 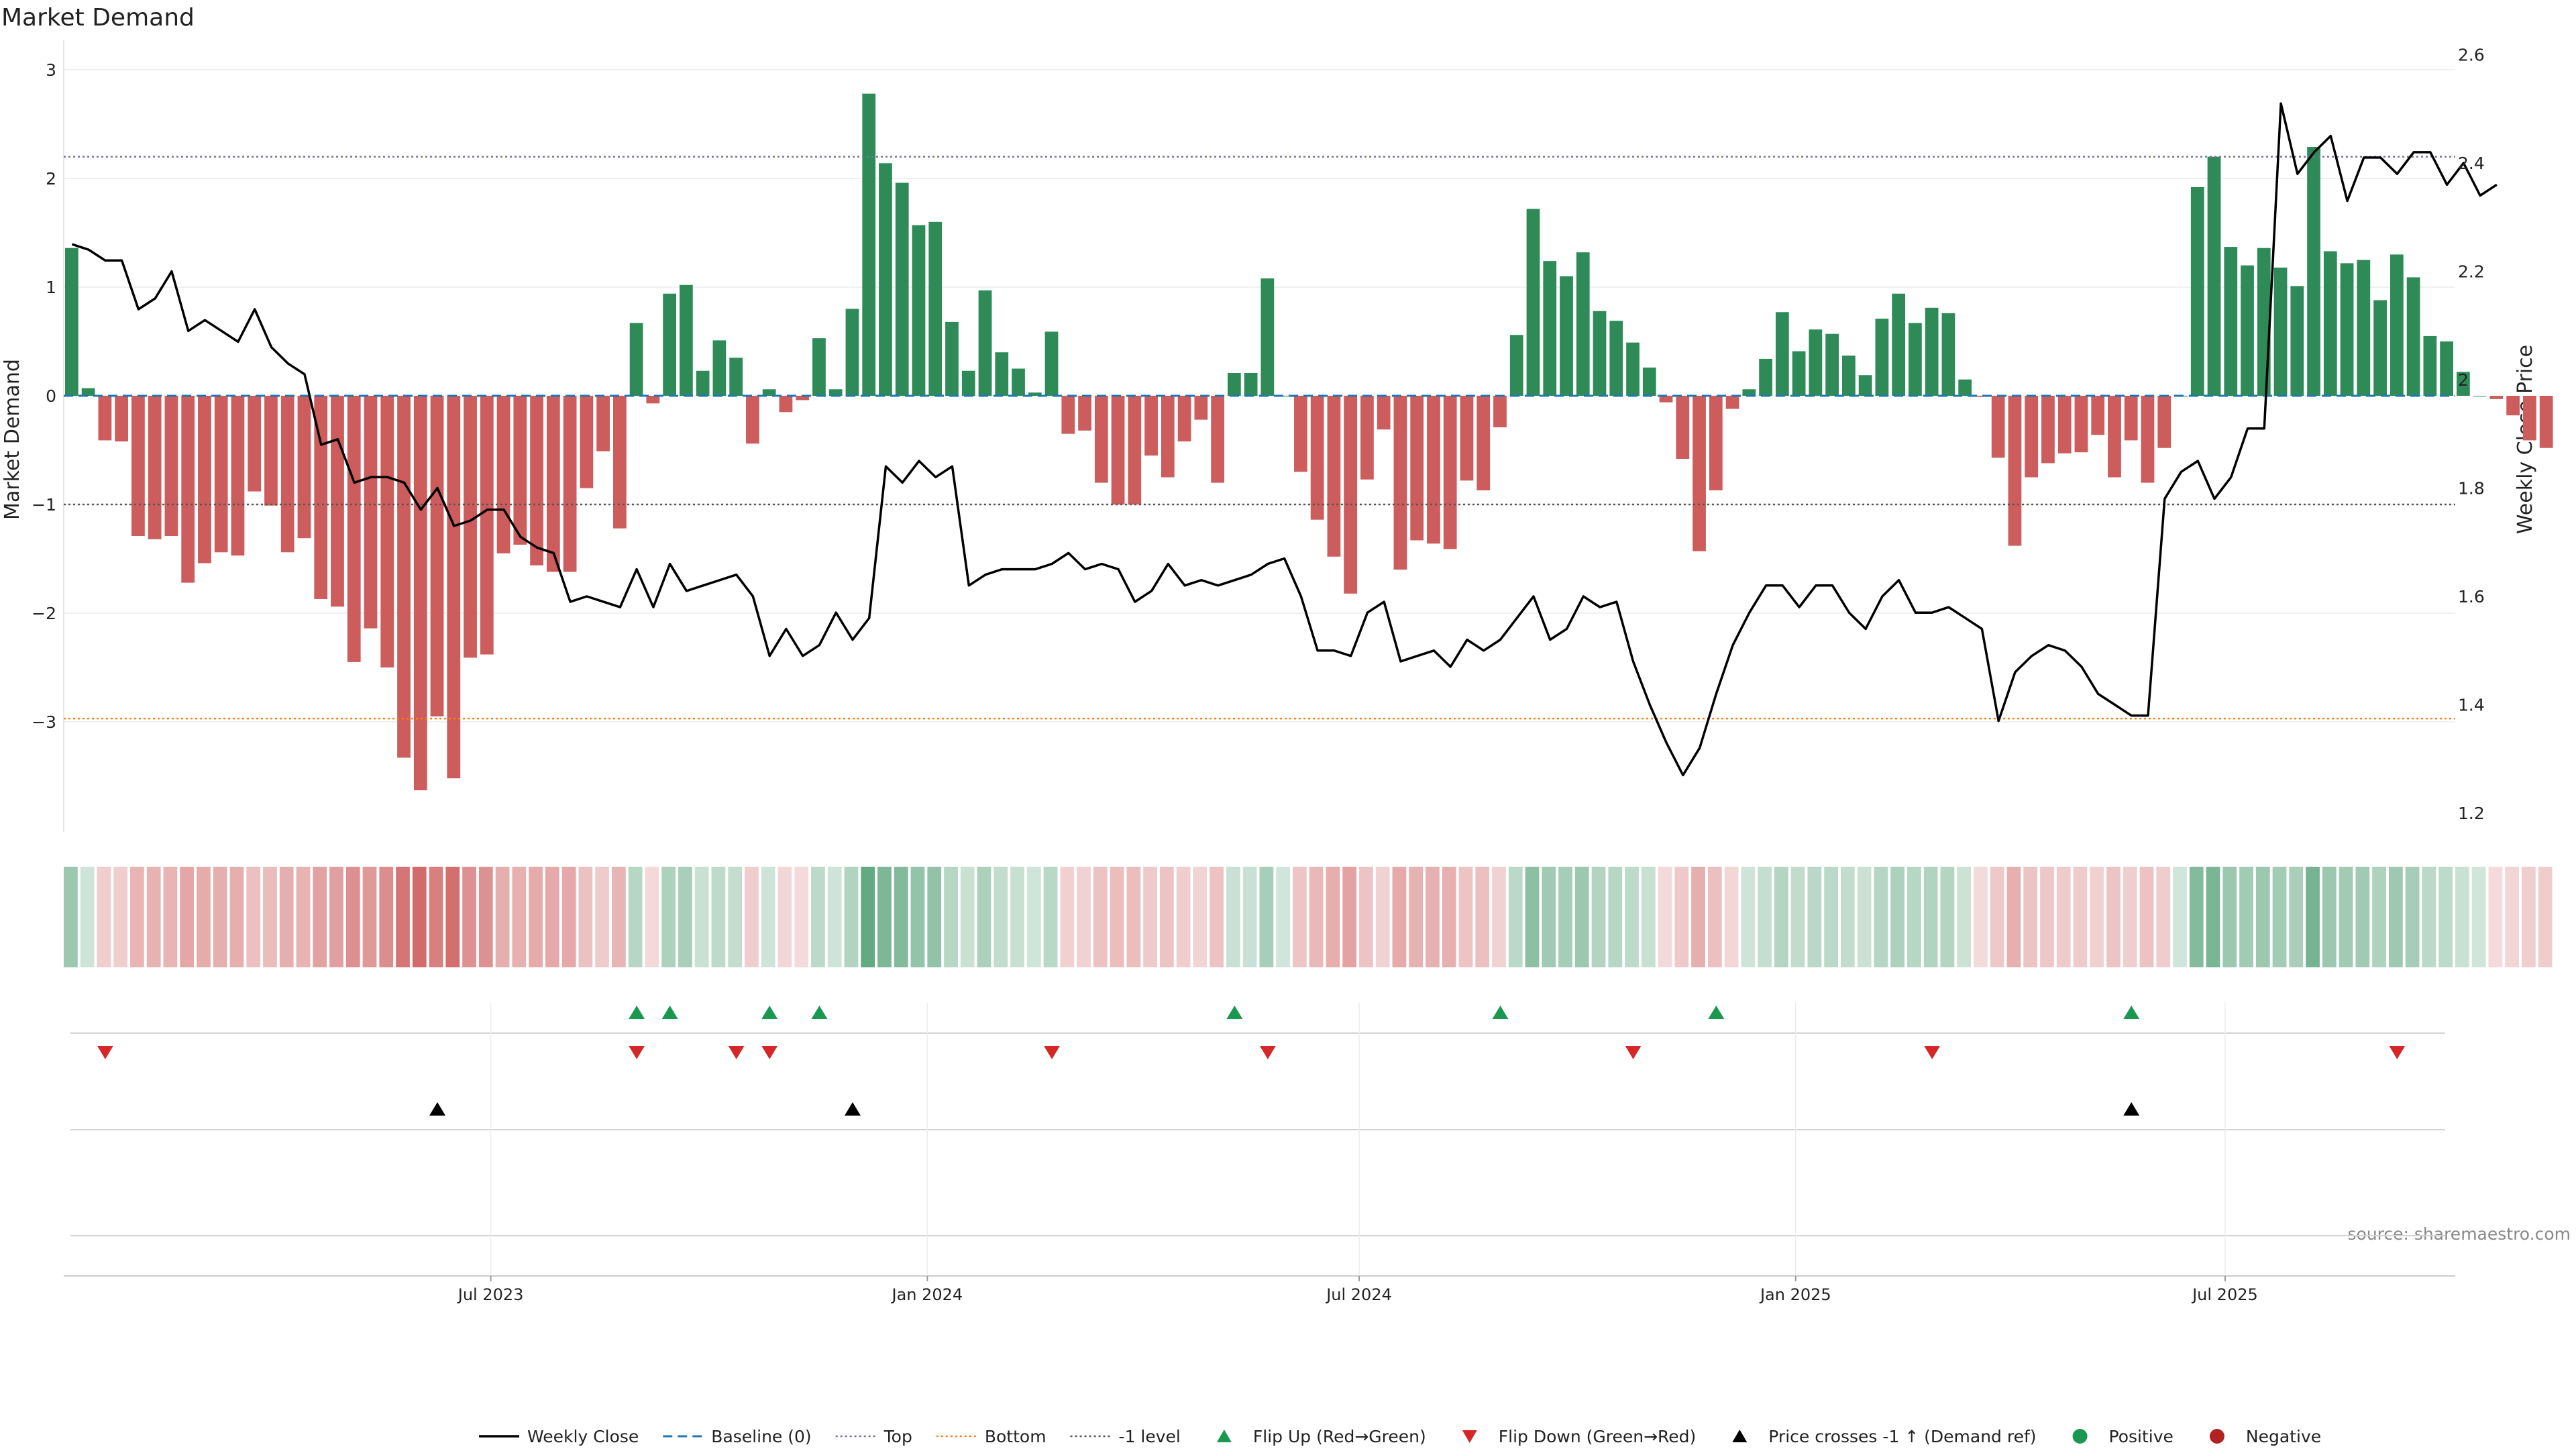 What do you see at coordinates (1358, 1294) in the screenshot?
I see `x-tick-label: Jul 2024` at bounding box center [1358, 1294].